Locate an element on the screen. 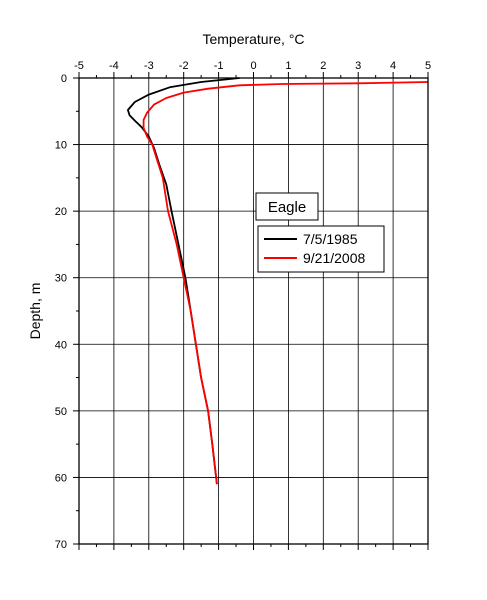 This screenshot has width=487, height=600. x-tick-label: -4 is located at coordinates (114, 66).